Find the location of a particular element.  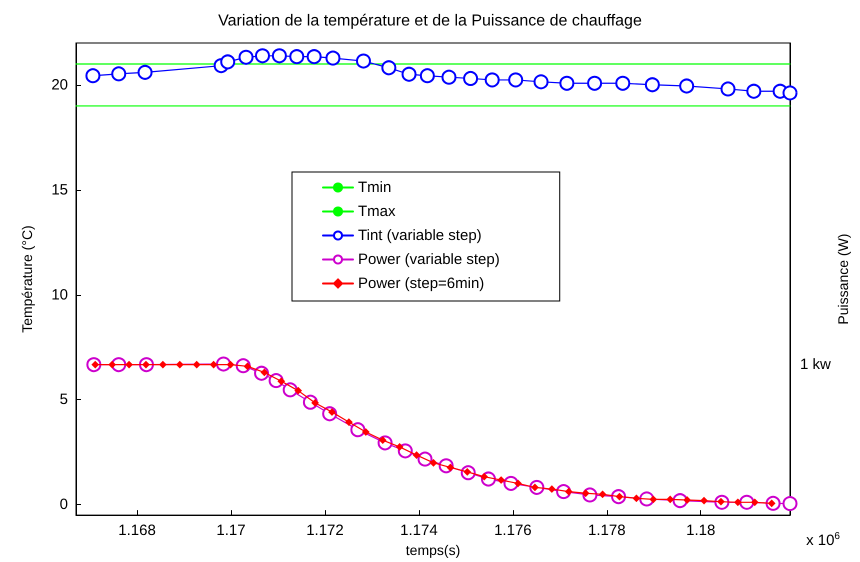

x-tick-label: 1.18 is located at coordinates (701, 531).